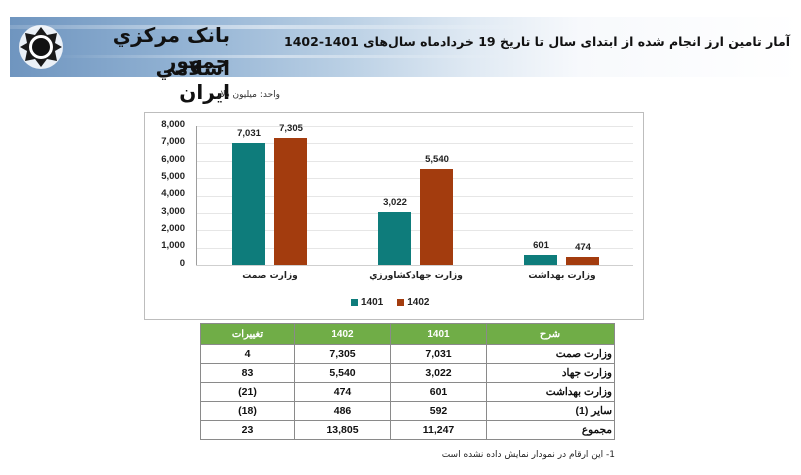 The height and width of the screenshot is (475, 801). Describe the element at coordinates (438, 373) in the screenshot. I see `cell-1401: 3,022` at that location.